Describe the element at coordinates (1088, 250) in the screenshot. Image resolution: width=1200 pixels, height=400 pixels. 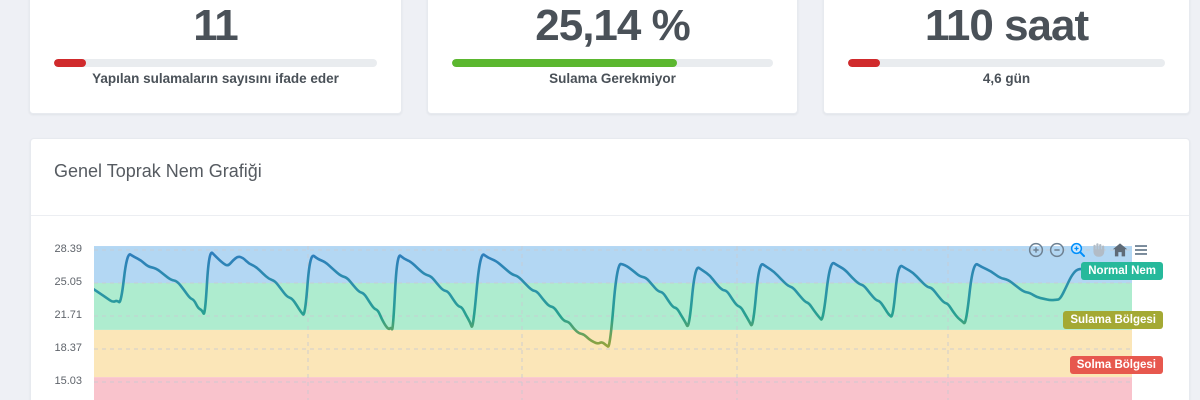
I see `chart-toolbar` at that location.